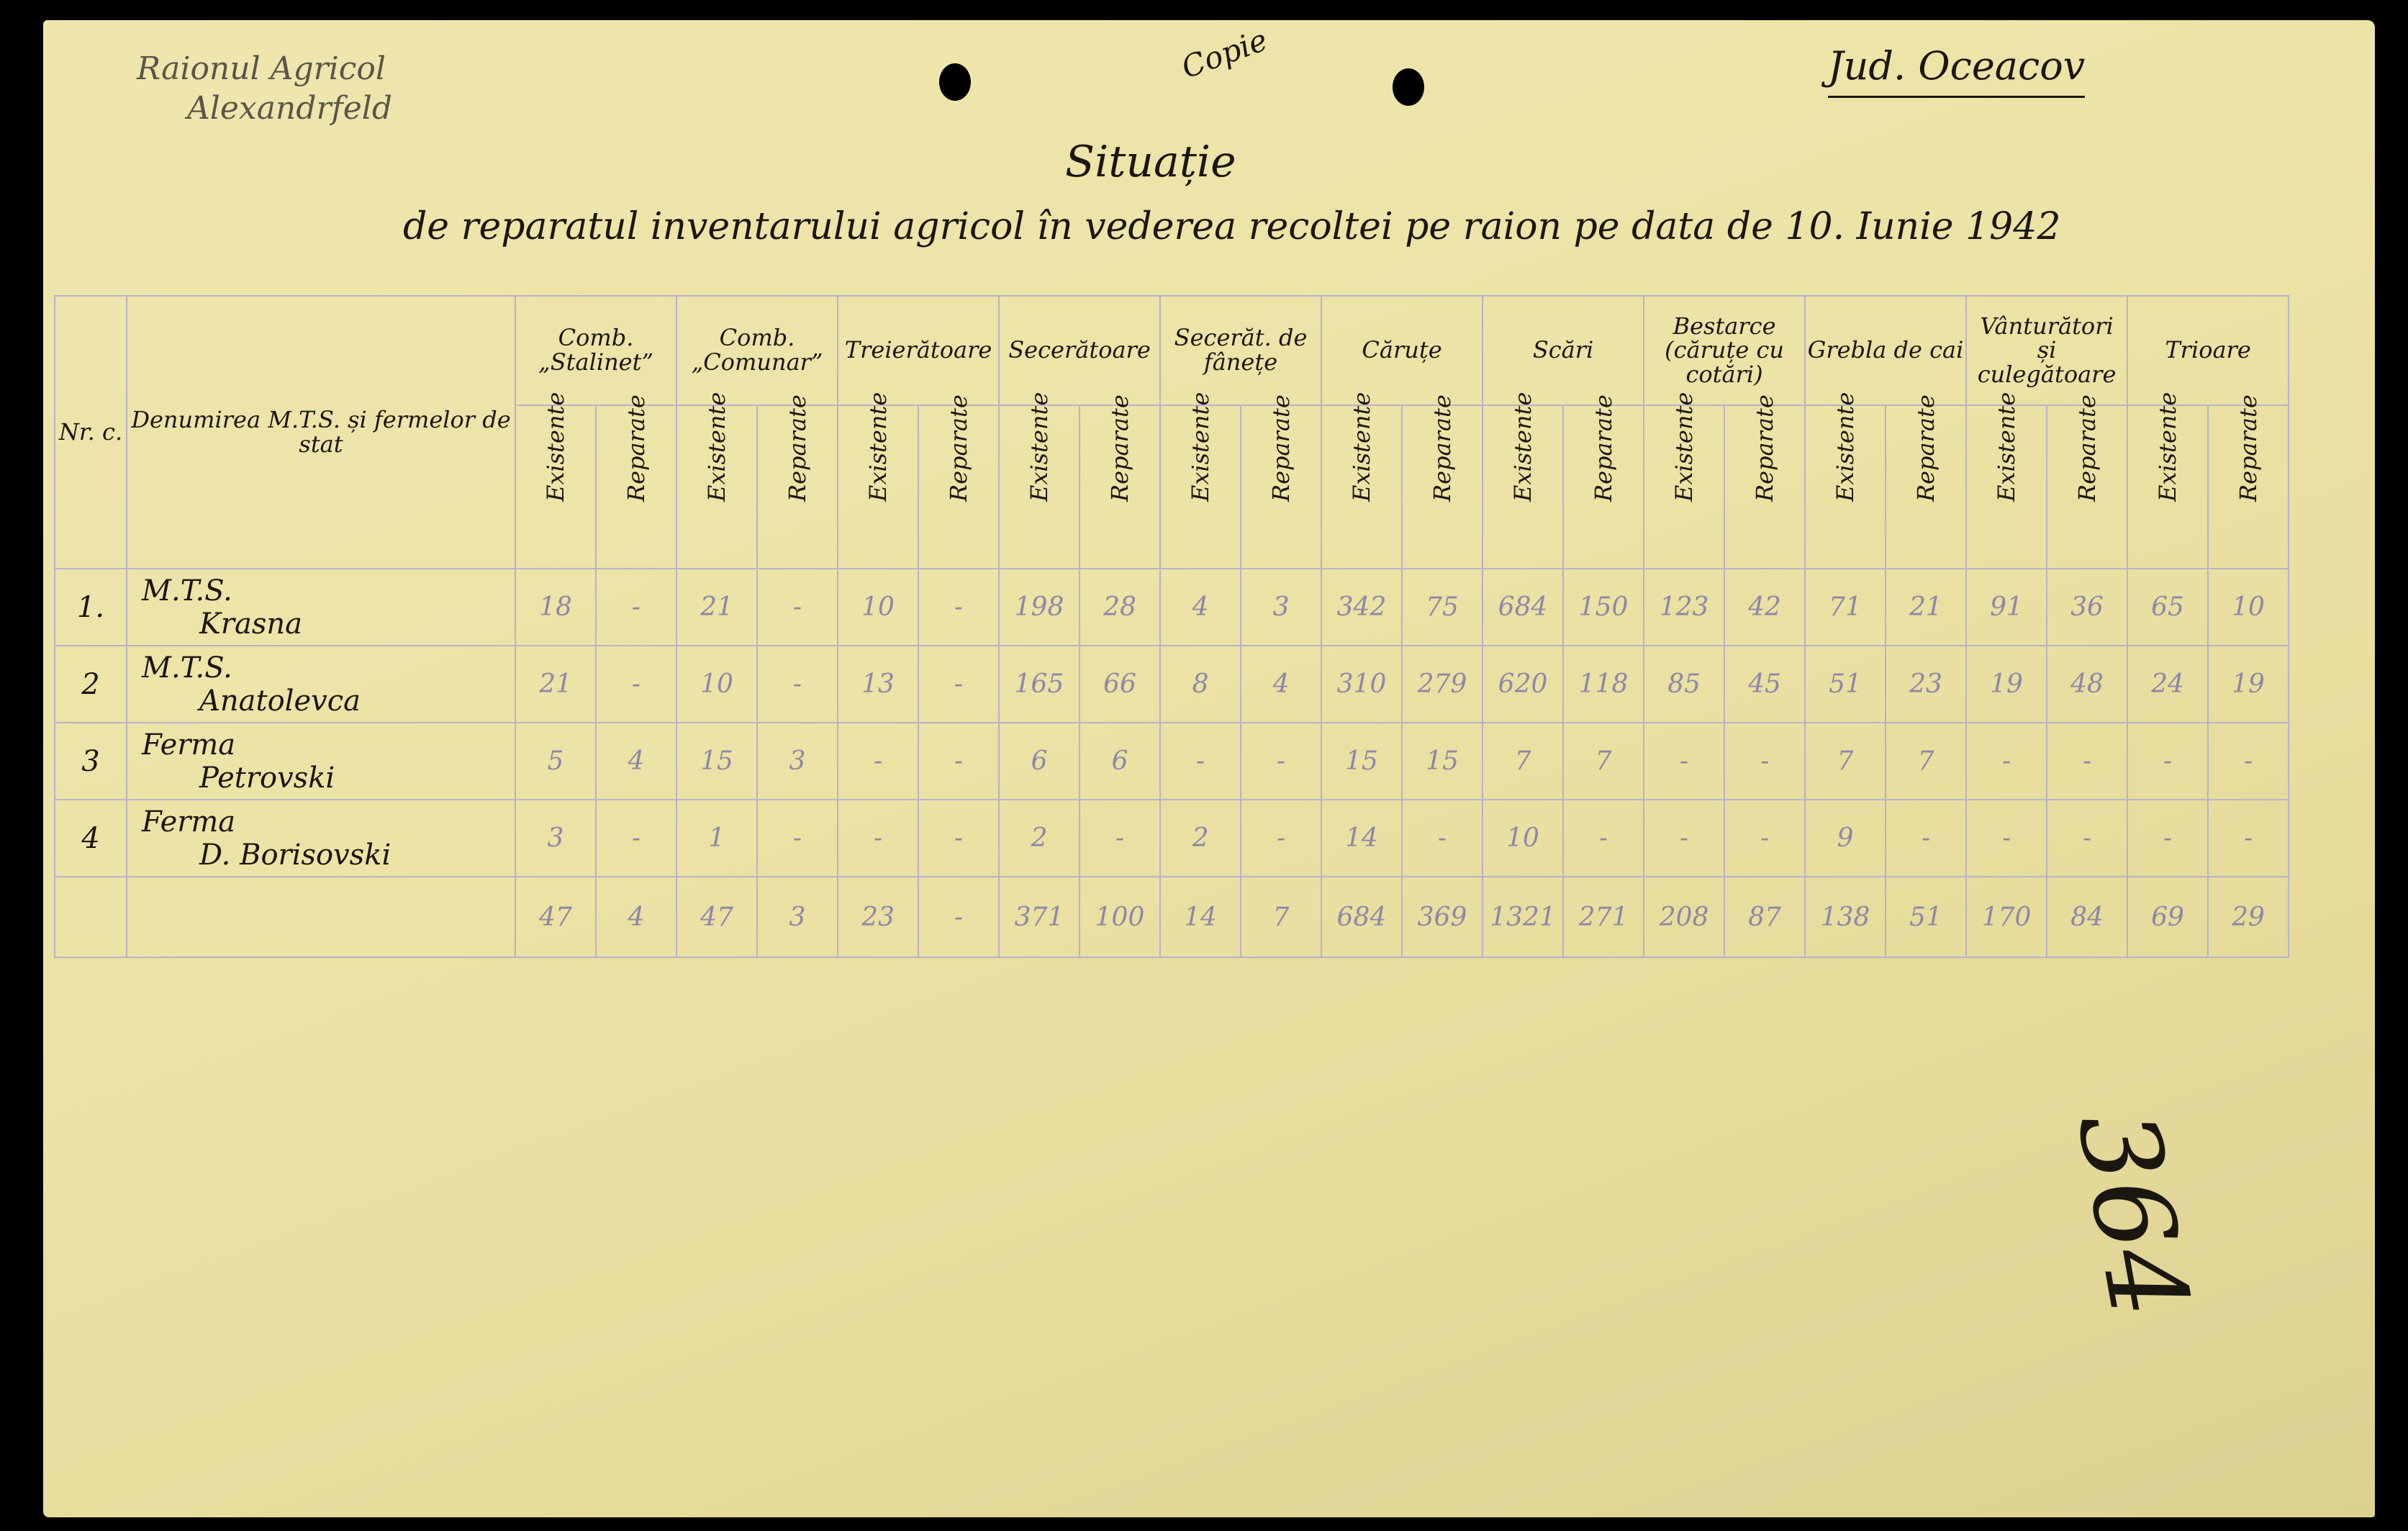  I want to click on group-header: Scări, so click(1564, 350).